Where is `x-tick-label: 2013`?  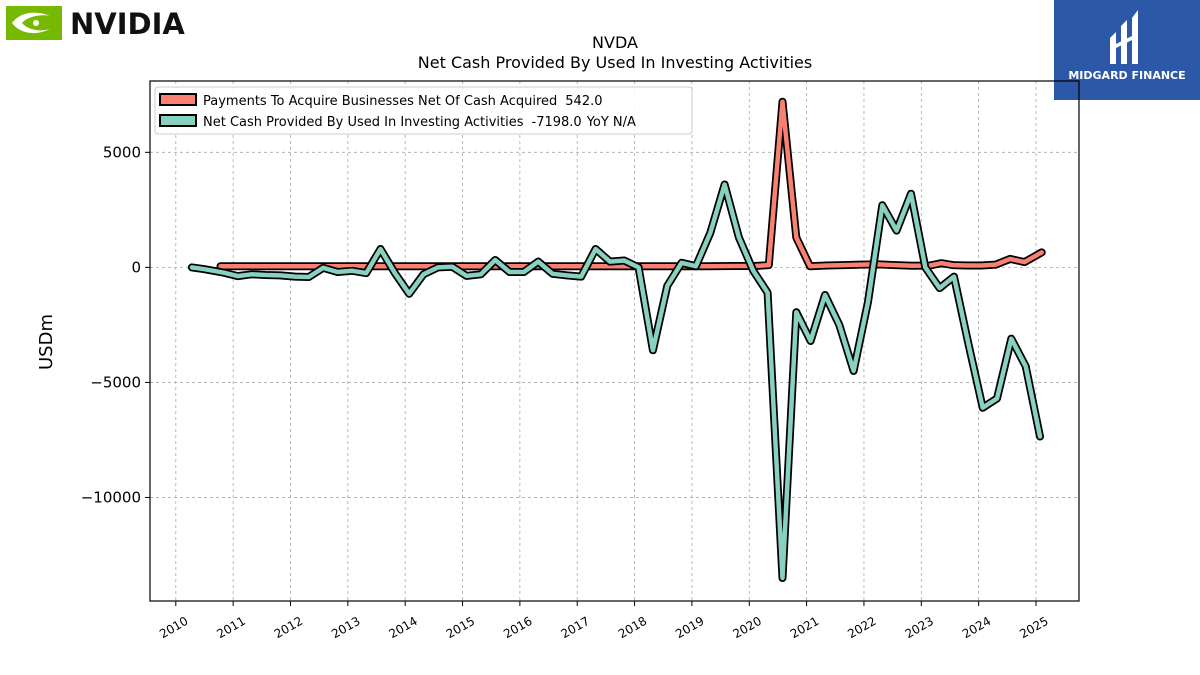 x-tick-label: 2013 is located at coordinates (345, 627).